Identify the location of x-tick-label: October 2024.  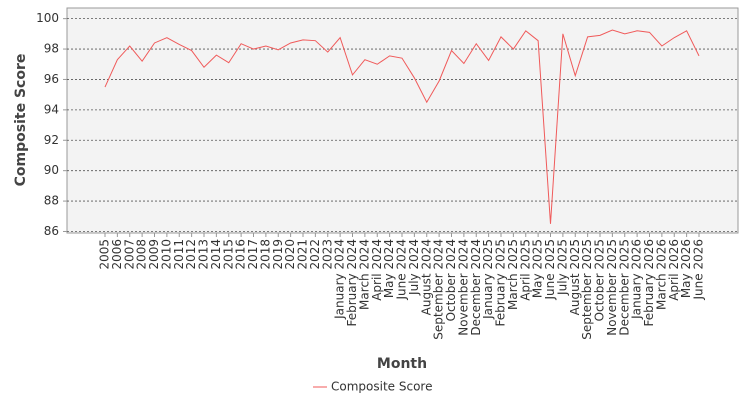
(451, 280).